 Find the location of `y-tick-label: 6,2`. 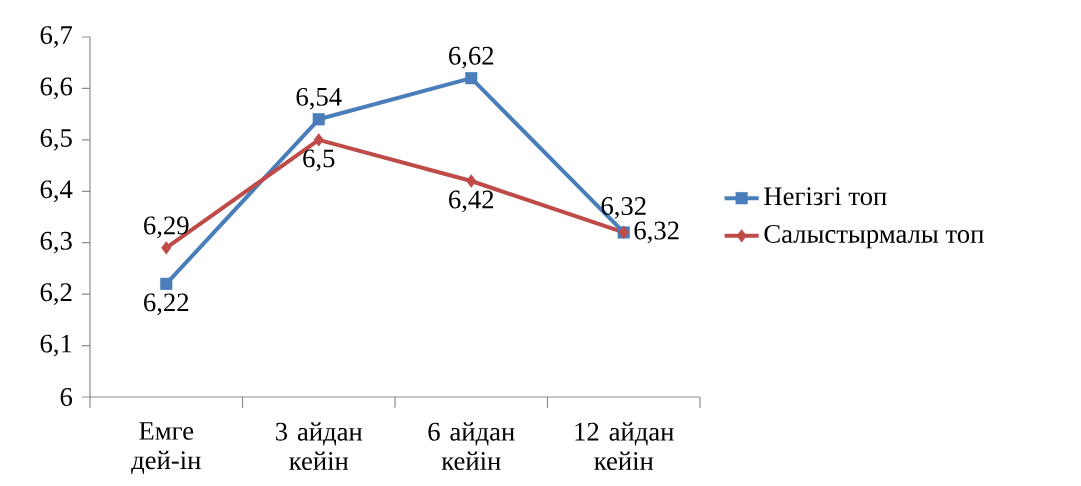

y-tick-label: 6,2 is located at coordinates (56, 294).